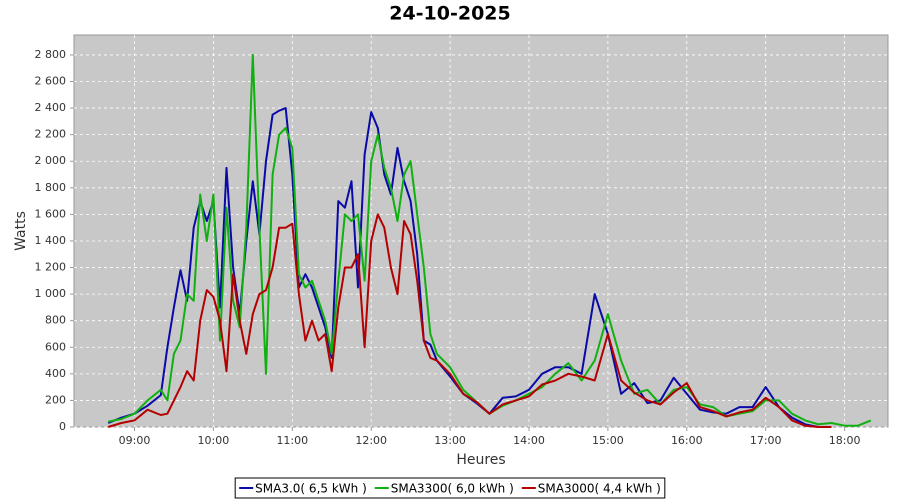  What do you see at coordinates (51, 293) in the screenshot?
I see `y-tick-label: 1 000` at bounding box center [51, 293].